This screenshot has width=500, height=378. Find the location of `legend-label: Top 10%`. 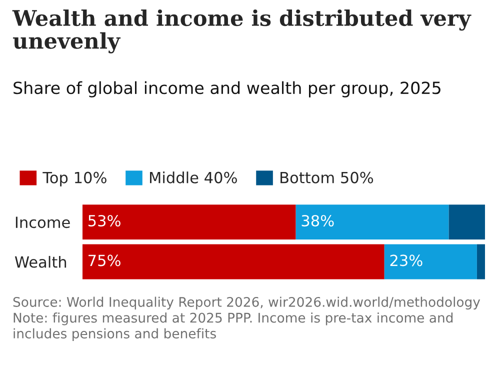

legend-label: Top 10% is located at coordinates (74, 179).